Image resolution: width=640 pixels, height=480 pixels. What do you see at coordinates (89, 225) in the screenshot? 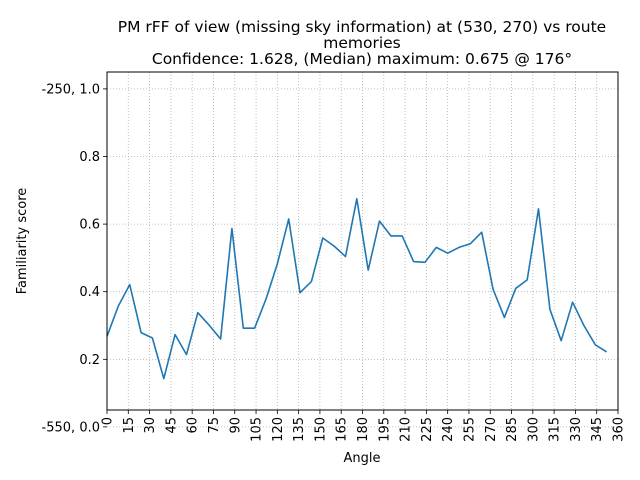
I see `y-tick-label: 0.6` at bounding box center [89, 225].